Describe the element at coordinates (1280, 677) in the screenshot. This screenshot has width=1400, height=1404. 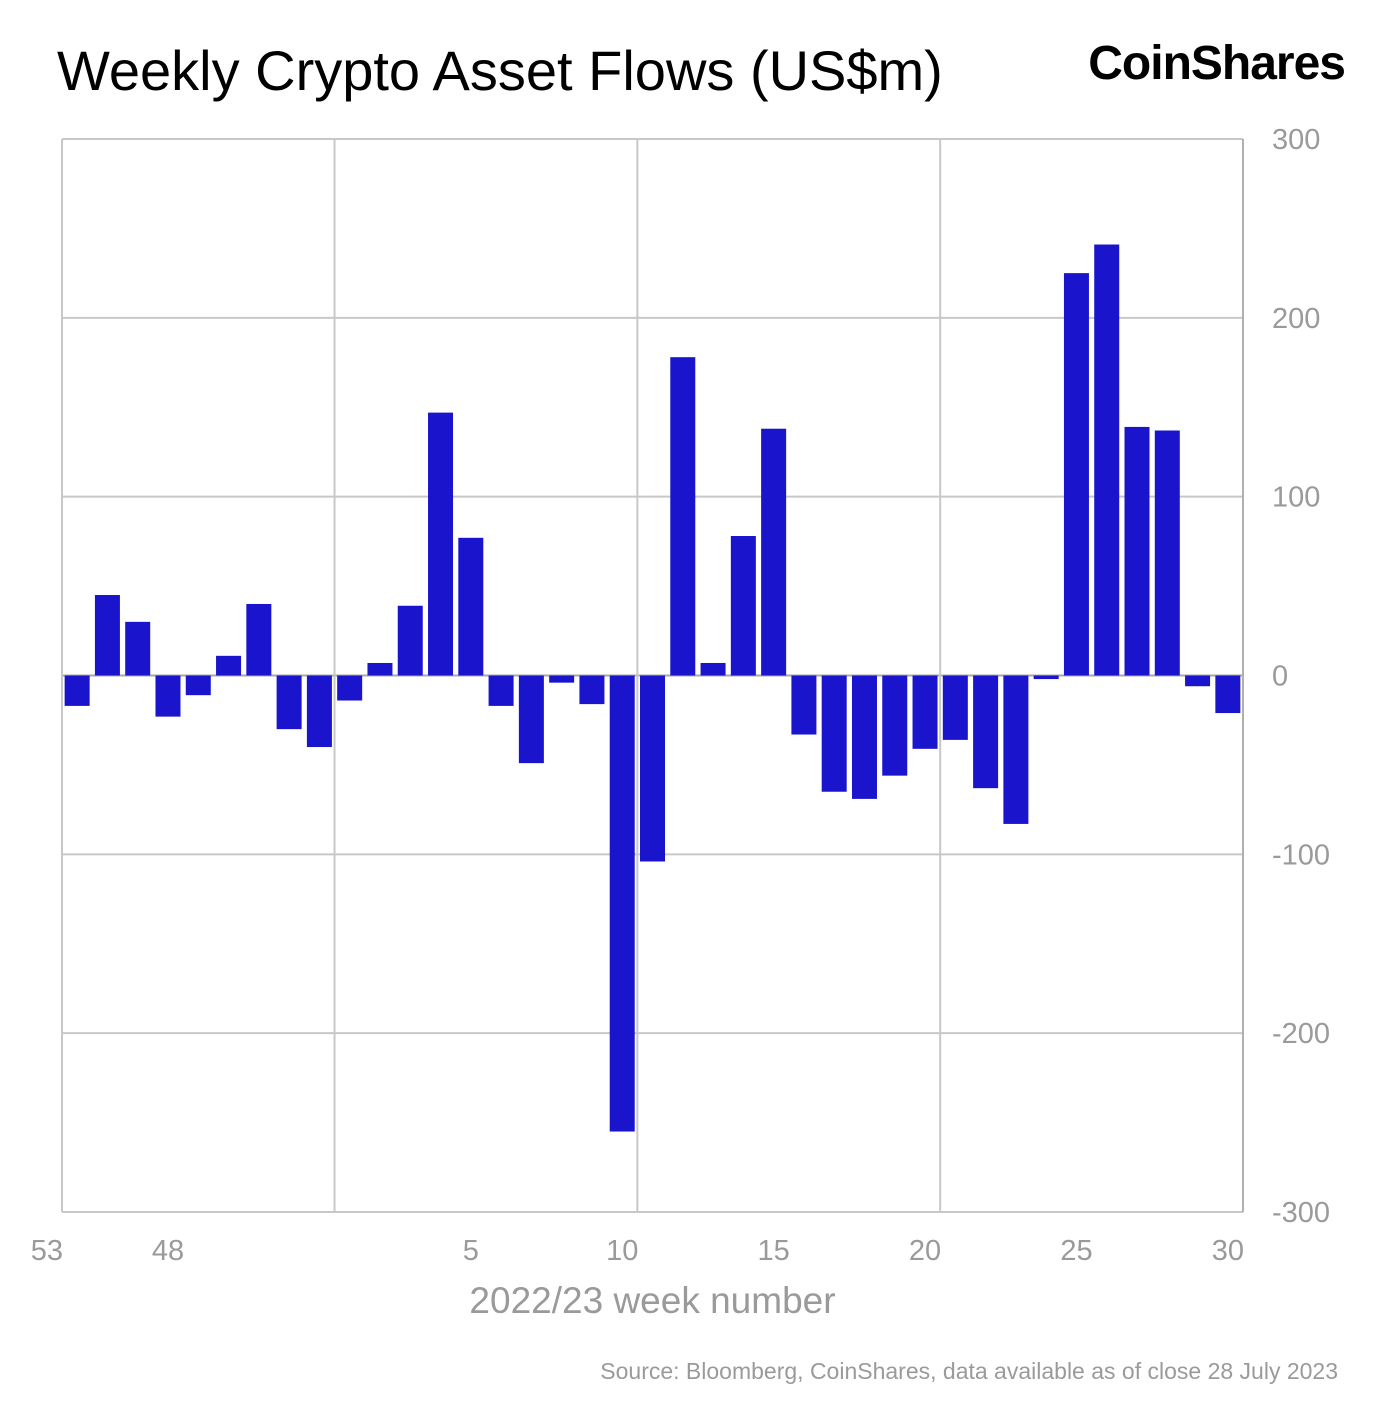
I see `y-tick-label: 0` at that location.